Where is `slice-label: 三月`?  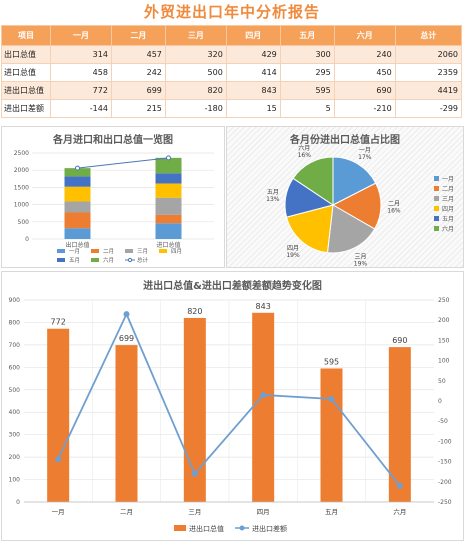 slice-label: 三月 is located at coordinates (360, 256).